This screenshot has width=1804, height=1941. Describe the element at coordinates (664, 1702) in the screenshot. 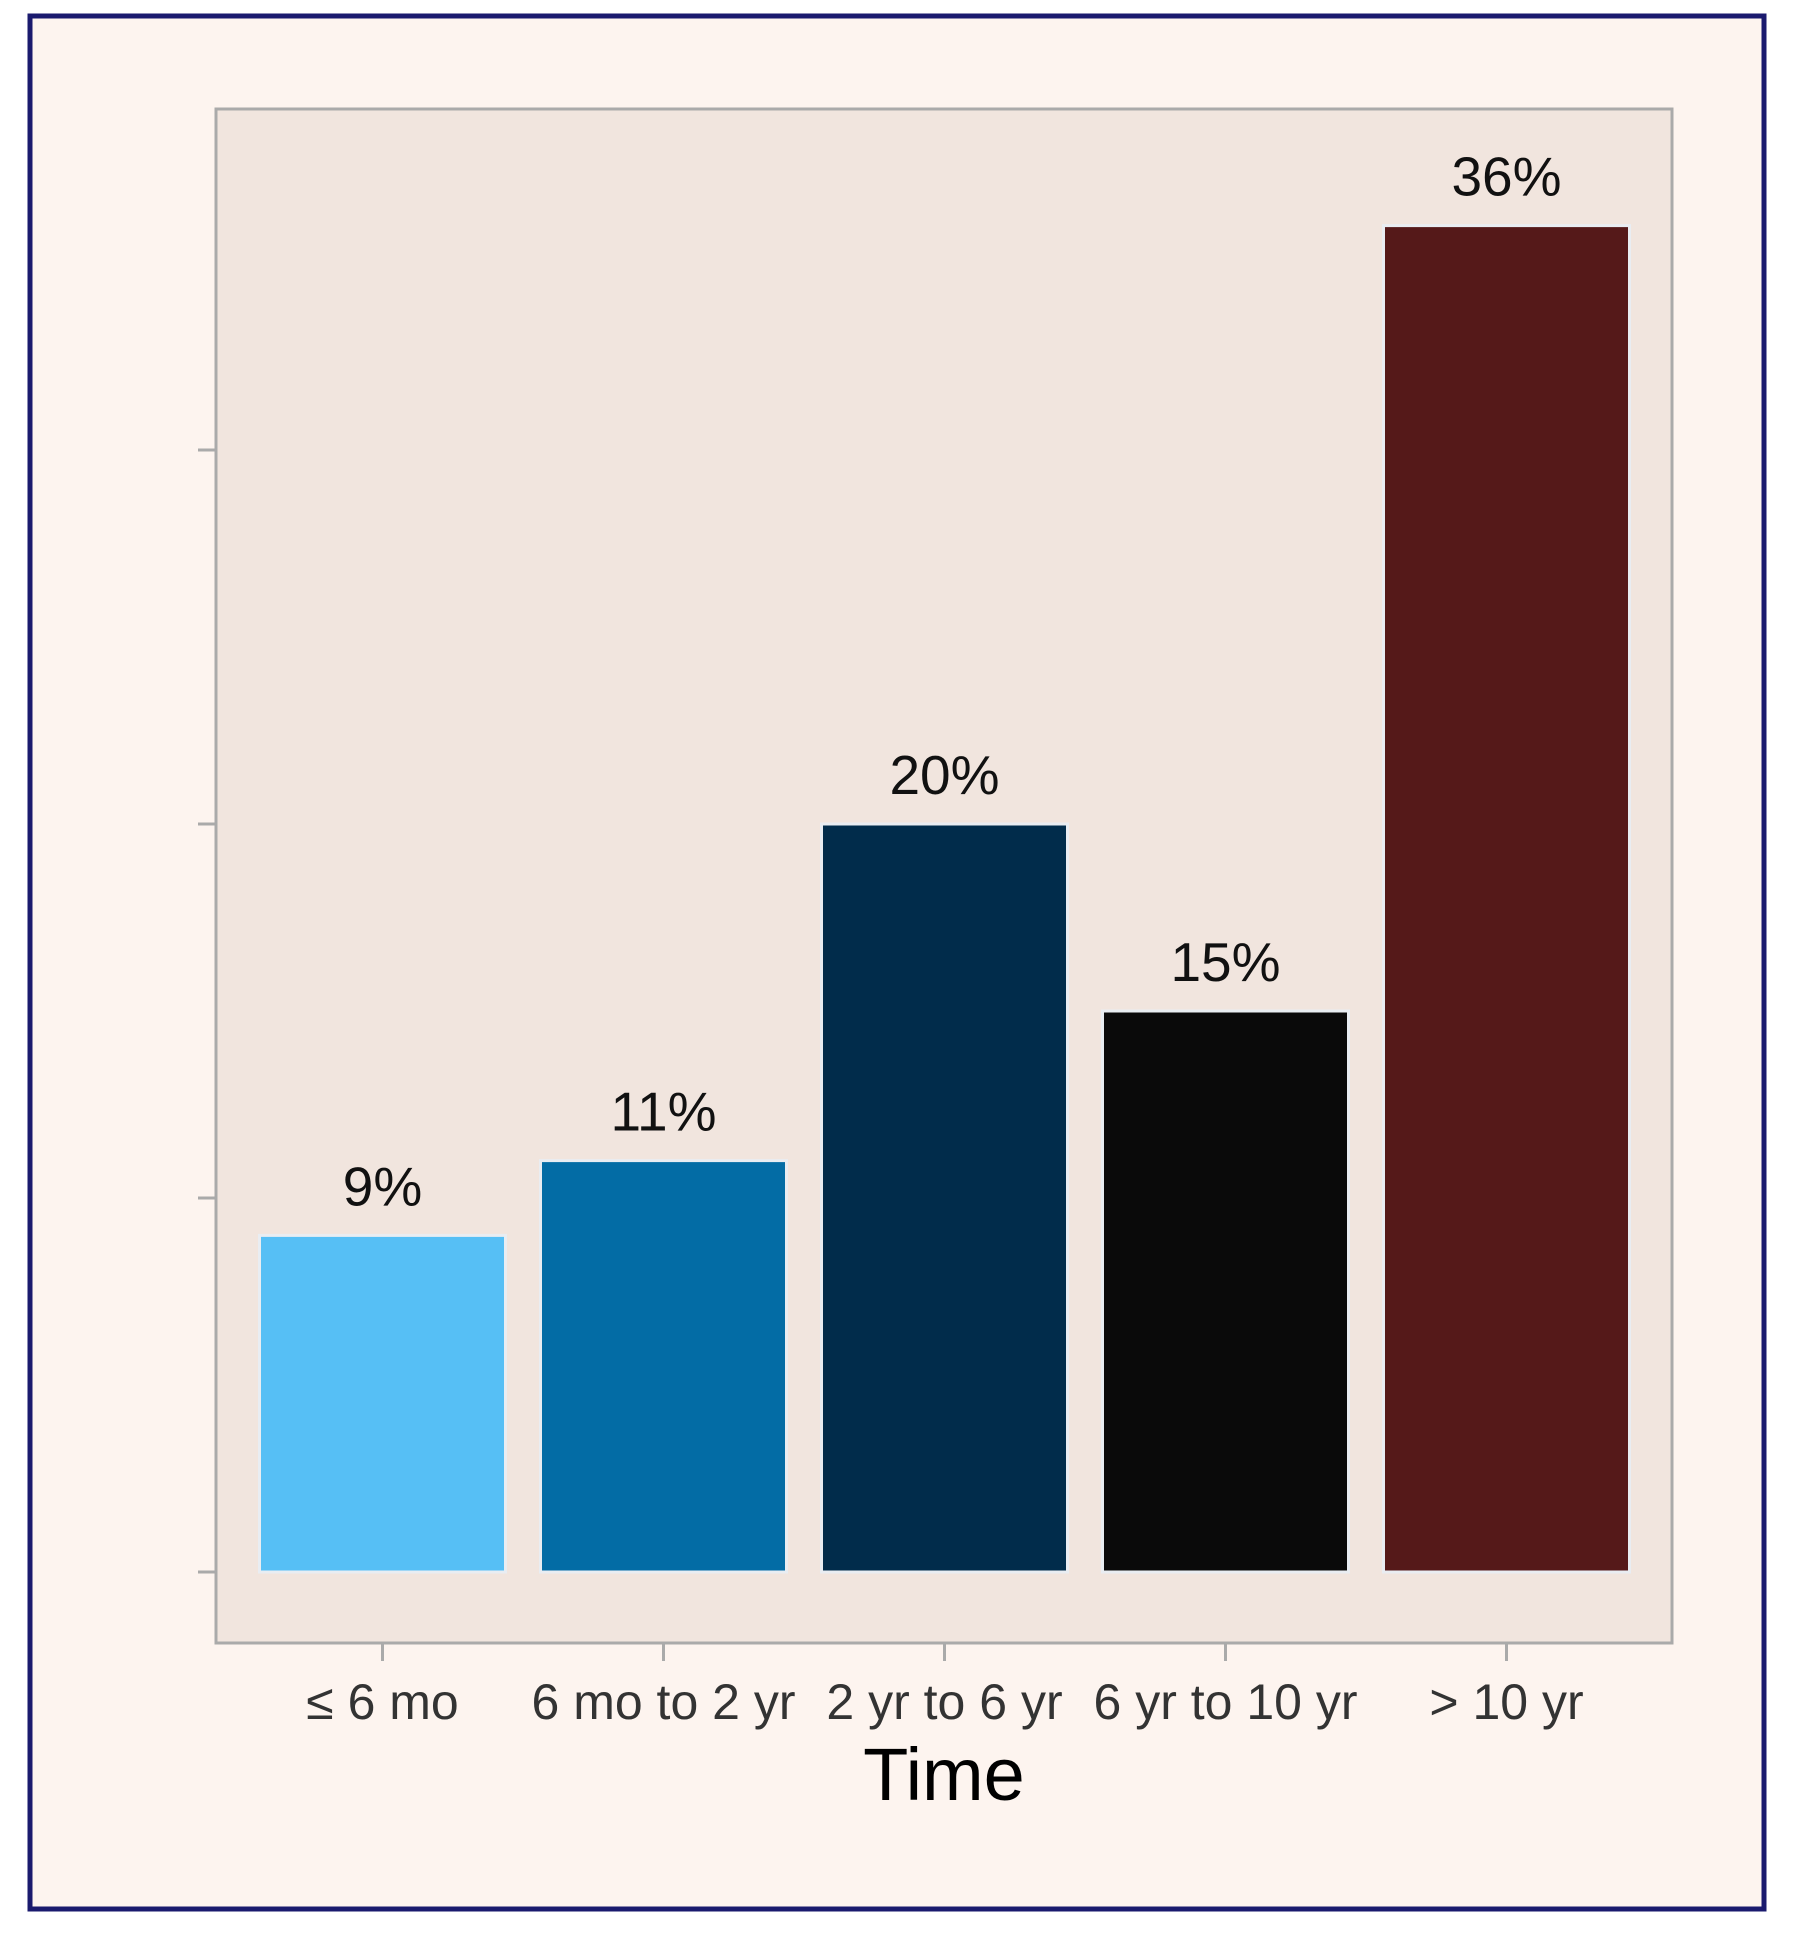

I see `x-tick-label: 6 mo to 2 yr` at that location.